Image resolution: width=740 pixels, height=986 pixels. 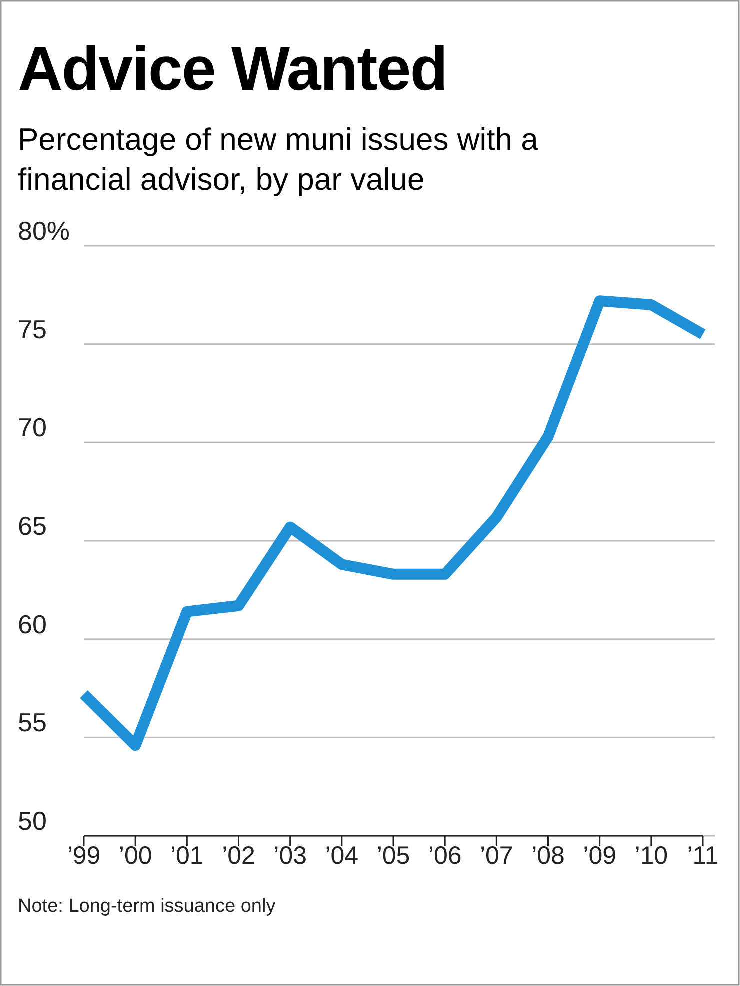 What do you see at coordinates (393, 856) in the screenshot?
I see `x-tick-label: ’05` at bounding box center [393, 856].